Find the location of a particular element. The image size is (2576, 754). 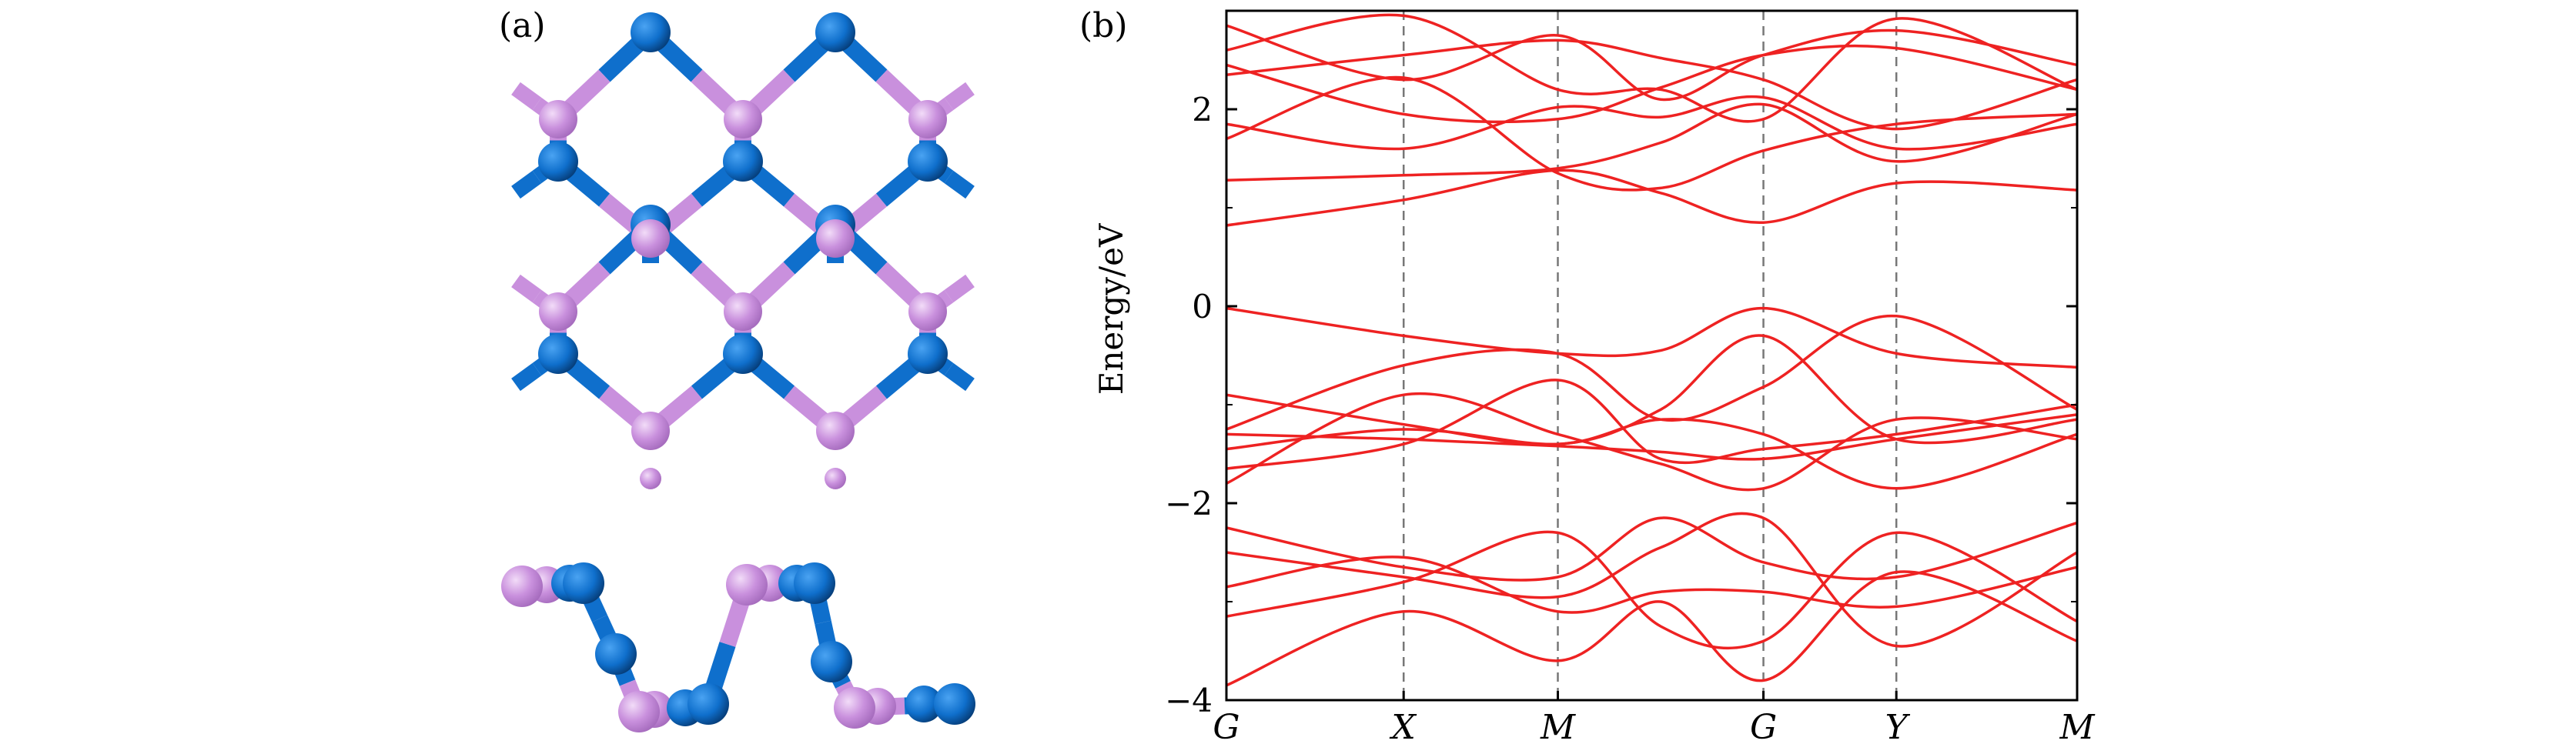

structure-top-view is located at coordinates (743, 251).